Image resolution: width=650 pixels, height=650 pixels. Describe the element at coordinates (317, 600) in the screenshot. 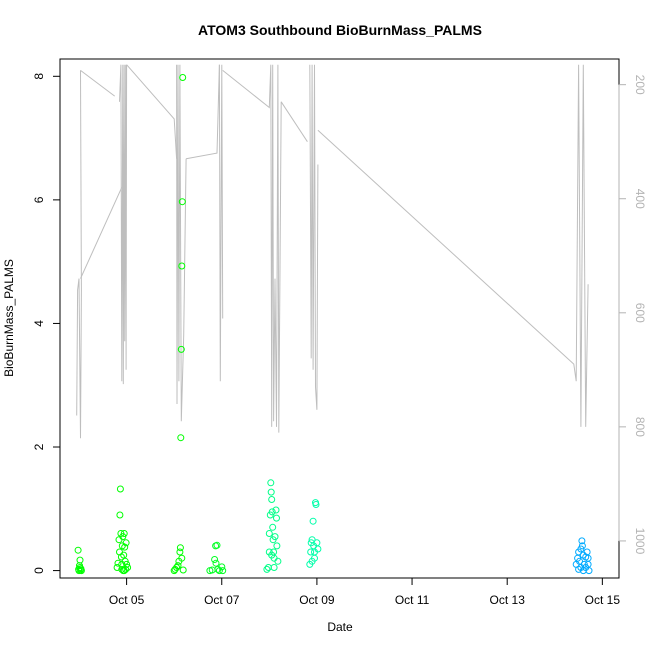

I see `x-tick-label: Oct 09` at that location.